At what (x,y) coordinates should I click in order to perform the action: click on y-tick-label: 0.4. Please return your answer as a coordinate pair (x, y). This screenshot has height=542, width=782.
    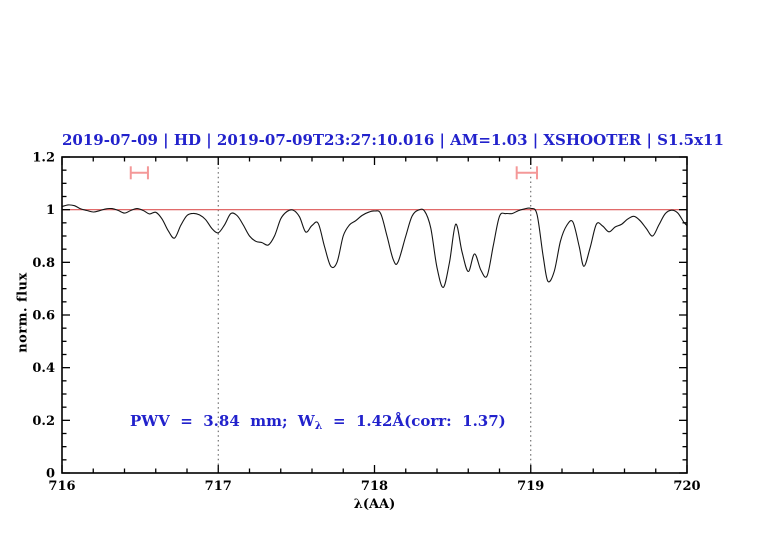
    Looking at the image, I should click on (43, 368).